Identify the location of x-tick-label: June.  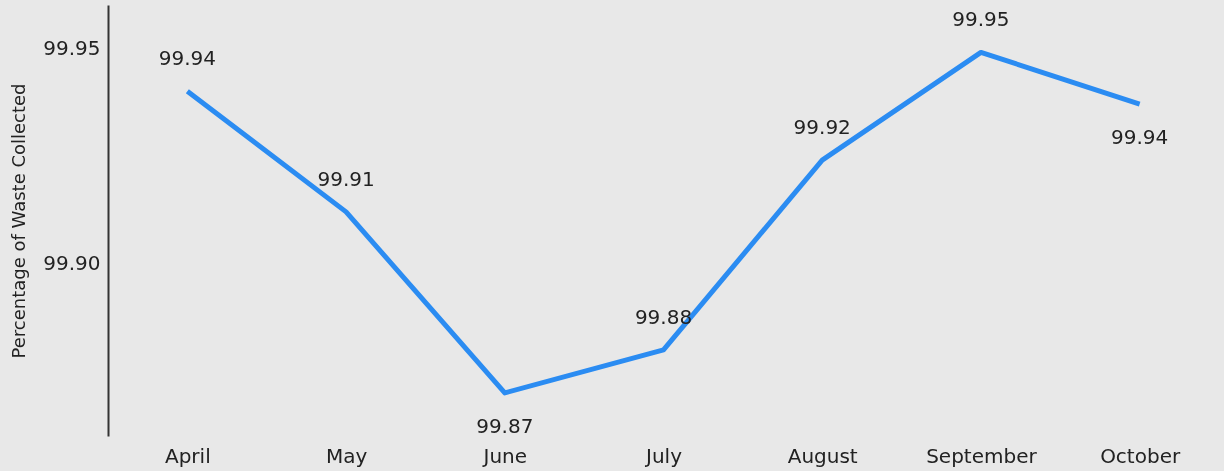
(504, 455).